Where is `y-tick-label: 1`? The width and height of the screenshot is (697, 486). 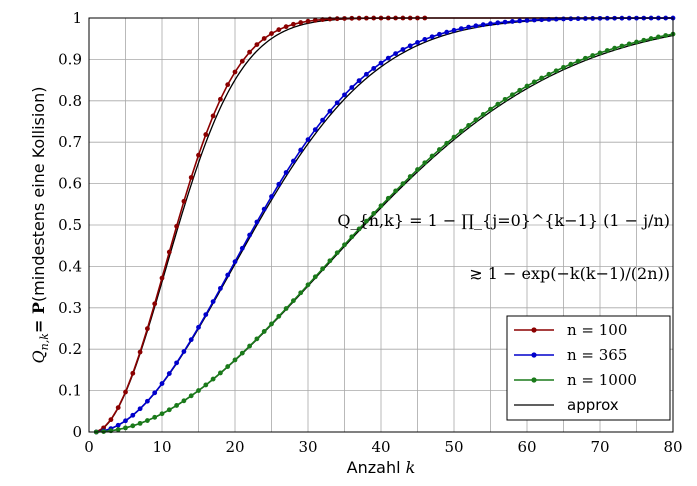
y-tick-label: 1 is located at coordinates (77, 18).